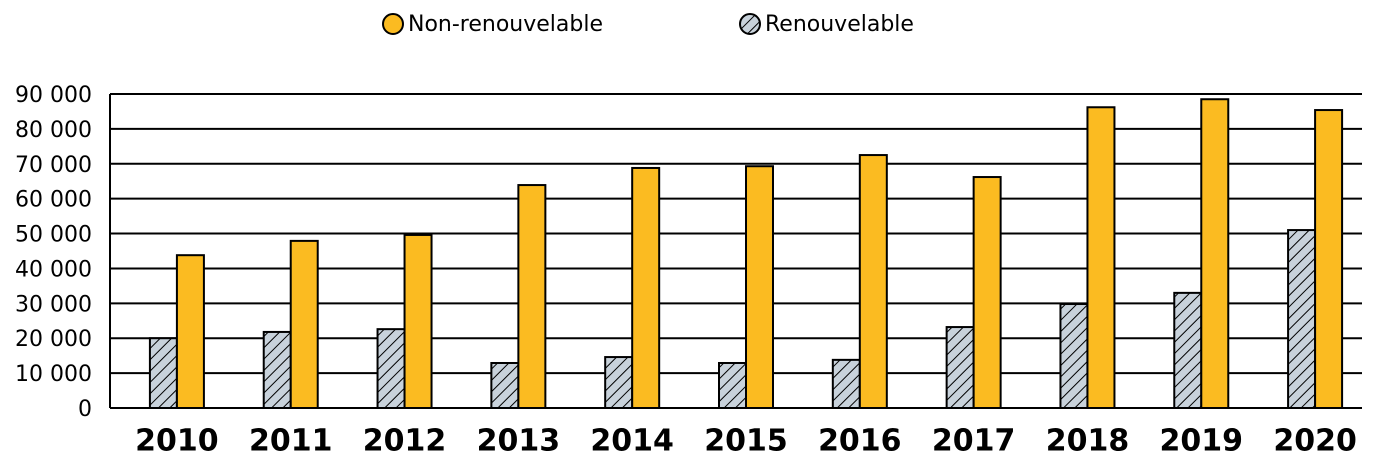 The width and height of the screenshot is (1379, 461). I want to click on y-tick-label: 10 000, so click(53, 374).